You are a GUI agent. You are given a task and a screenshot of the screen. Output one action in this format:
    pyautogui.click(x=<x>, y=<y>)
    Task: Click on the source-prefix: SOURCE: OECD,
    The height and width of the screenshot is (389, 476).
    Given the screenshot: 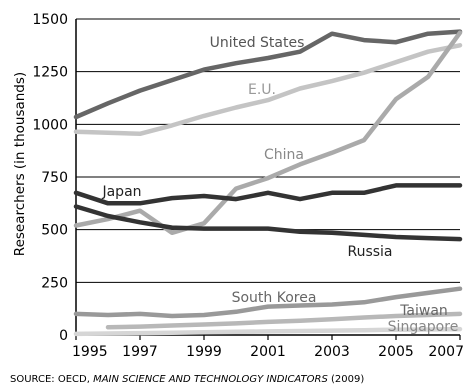 What is the action you would take?
    pyautogui.click(x=51, y=379)
    